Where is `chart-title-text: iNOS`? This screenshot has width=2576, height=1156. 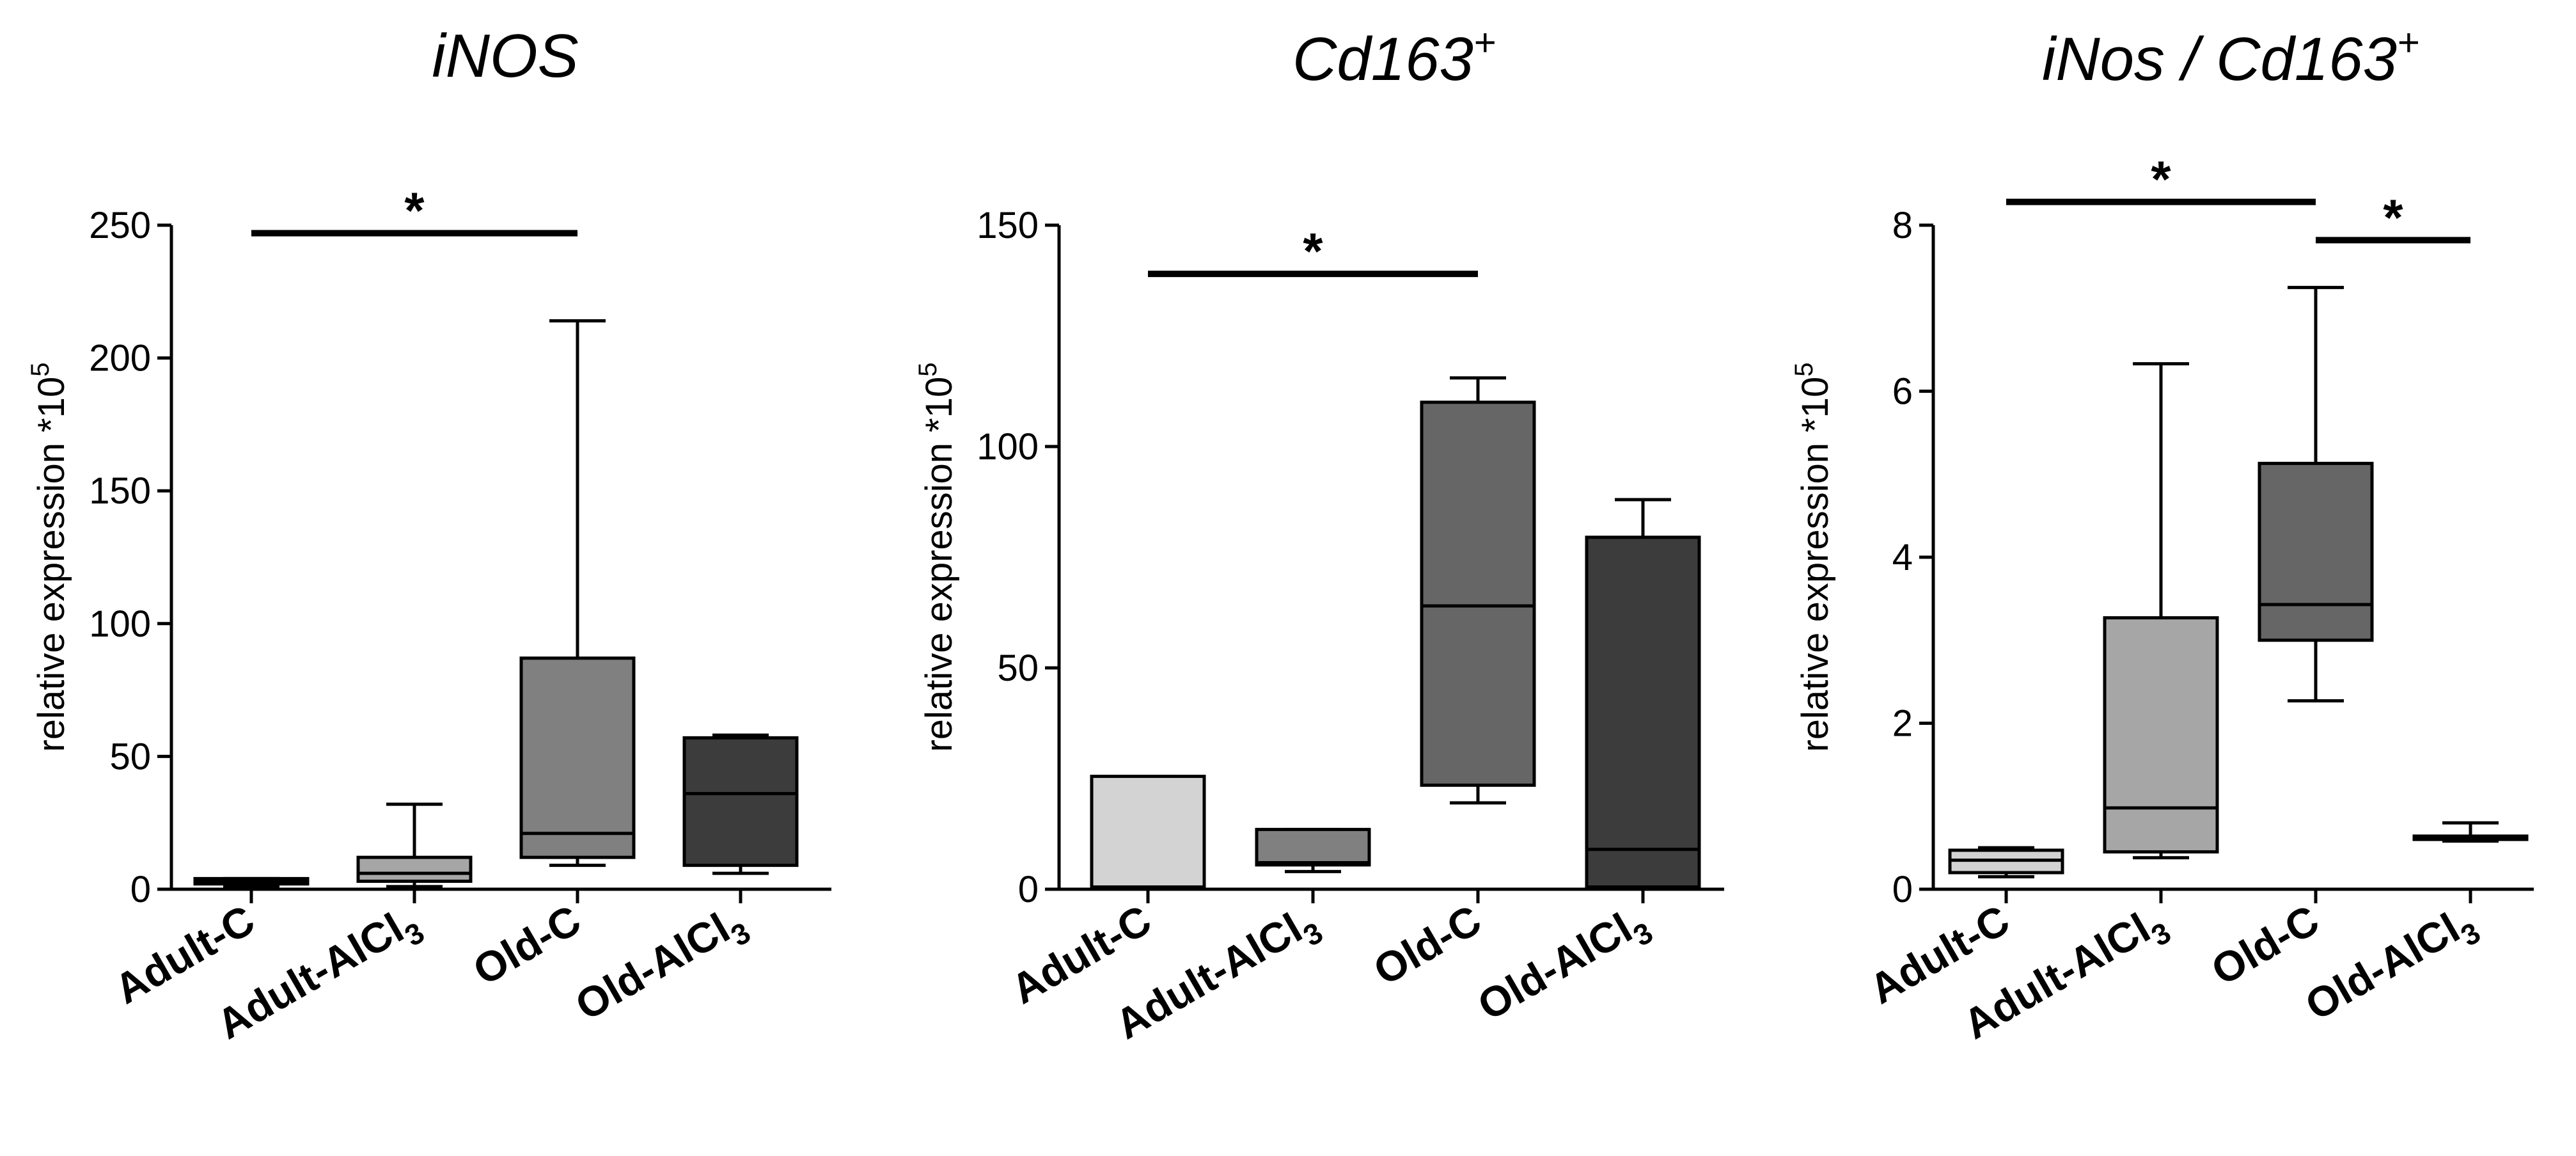 chart-title-text: iNOS is located at coordinates (505, 56).